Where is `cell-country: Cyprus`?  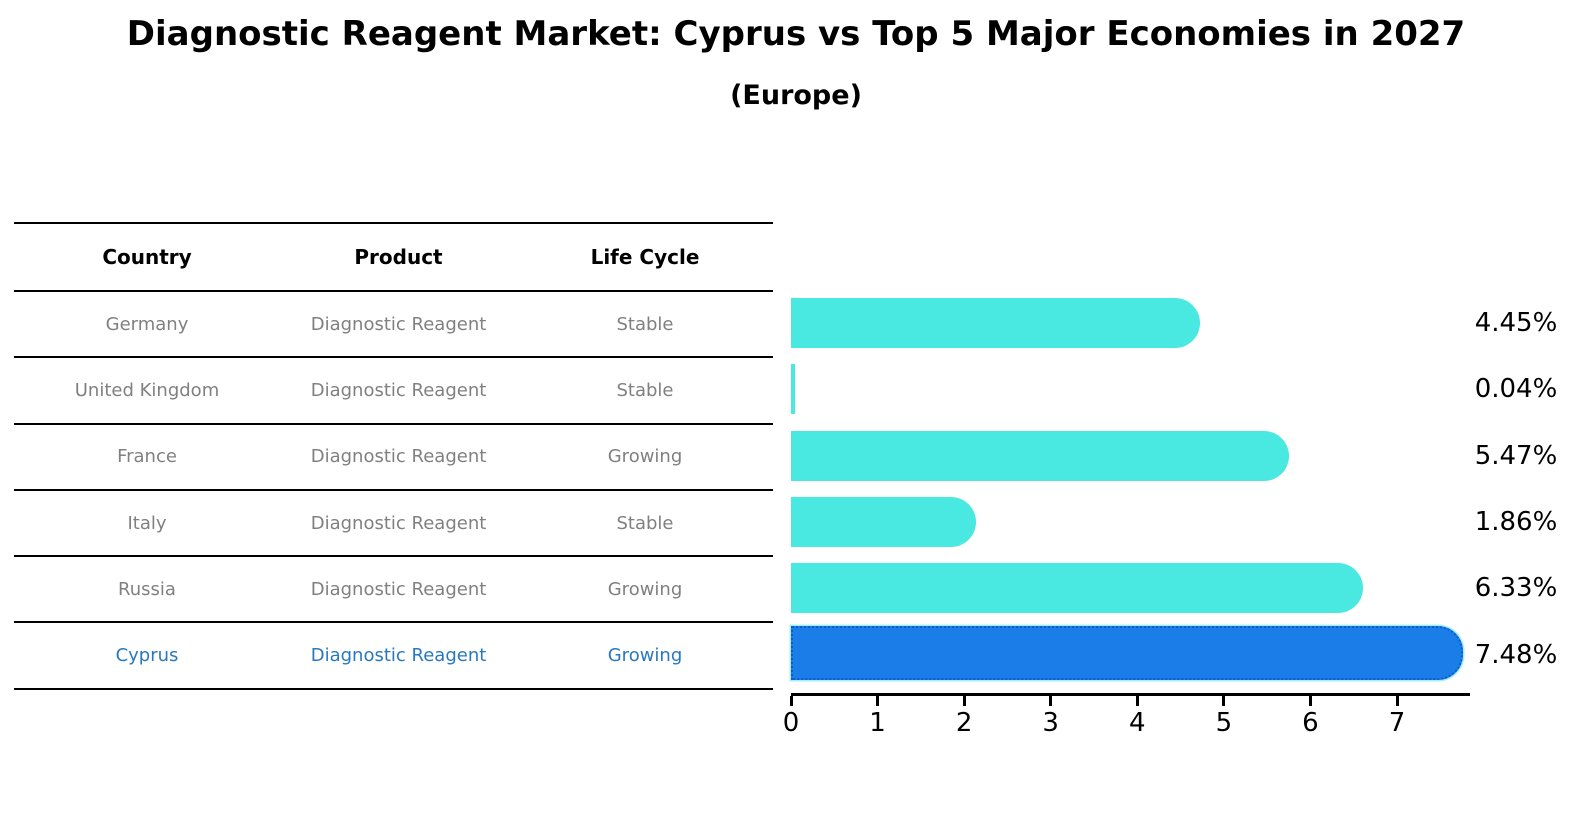 cell-country: Cyprus is located at coordinates (147, 656).